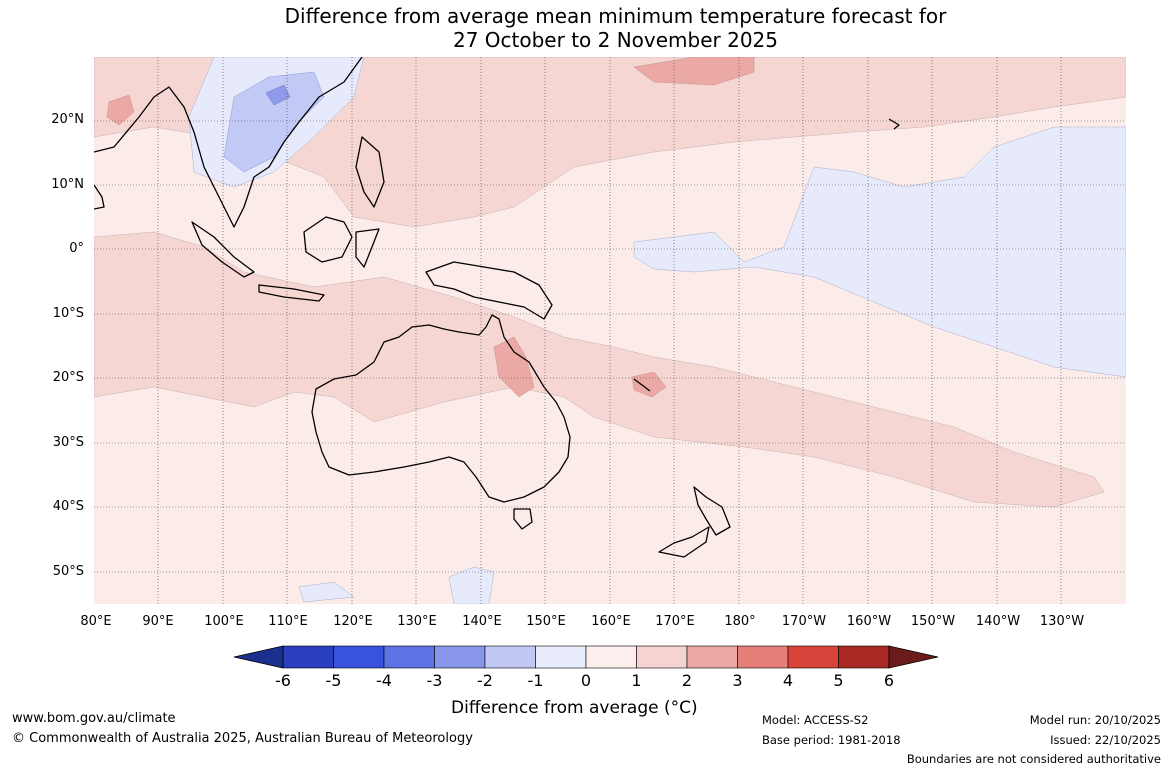 The width and height of the screenshot is (1173, 770). I want to click on colorbar-tick-label: -2, so click(485, 680).